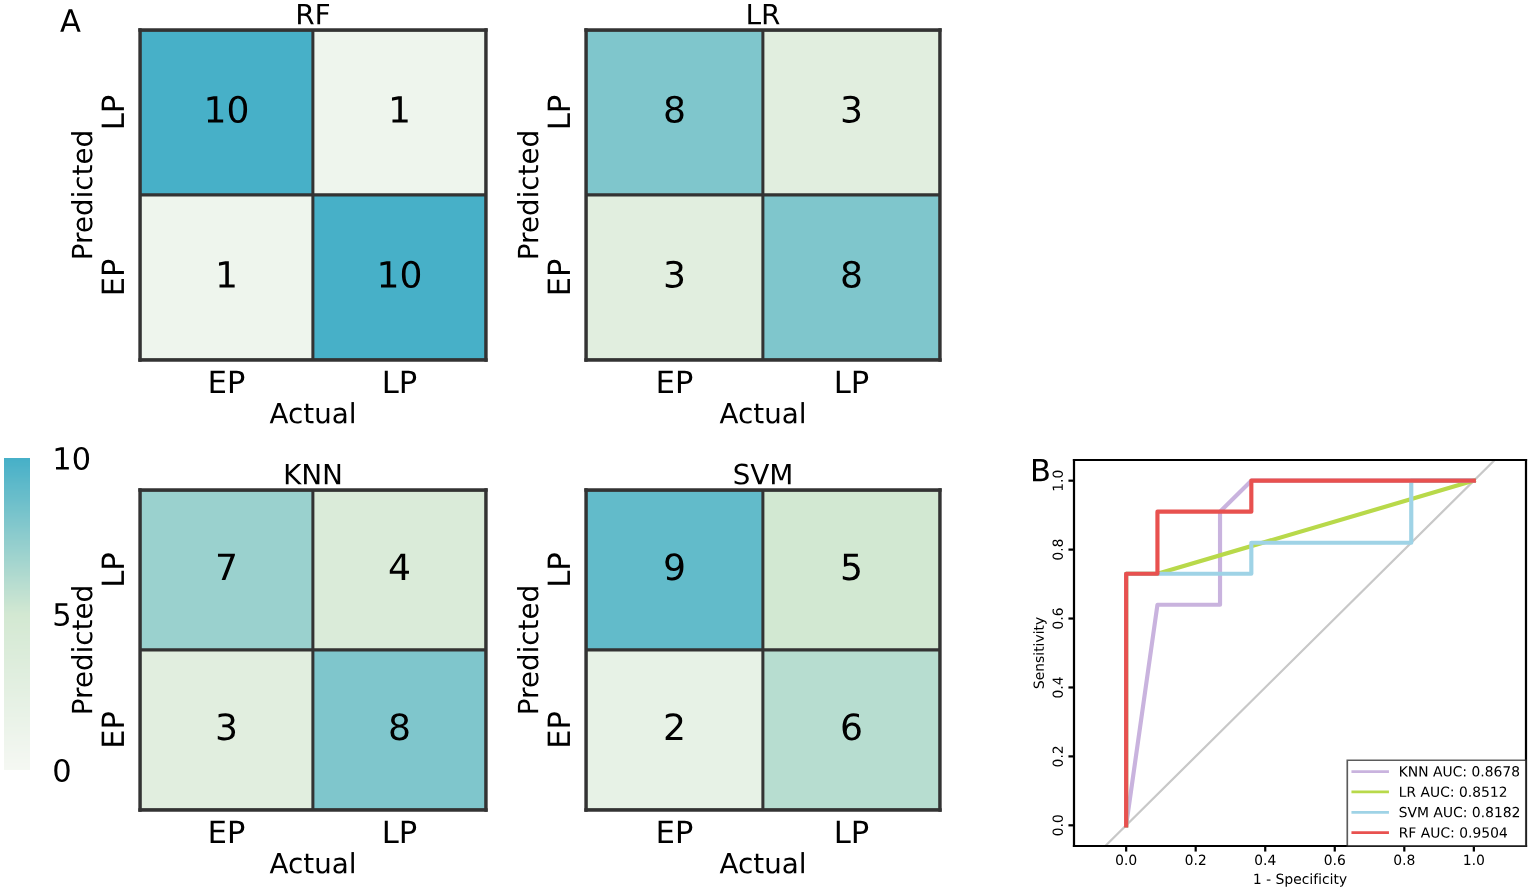 The image size is (1534, 894). I want to click on chart-title: KNN, so click(313, 474).